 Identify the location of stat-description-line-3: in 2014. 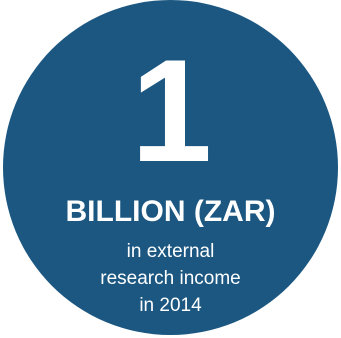
(170, 305).